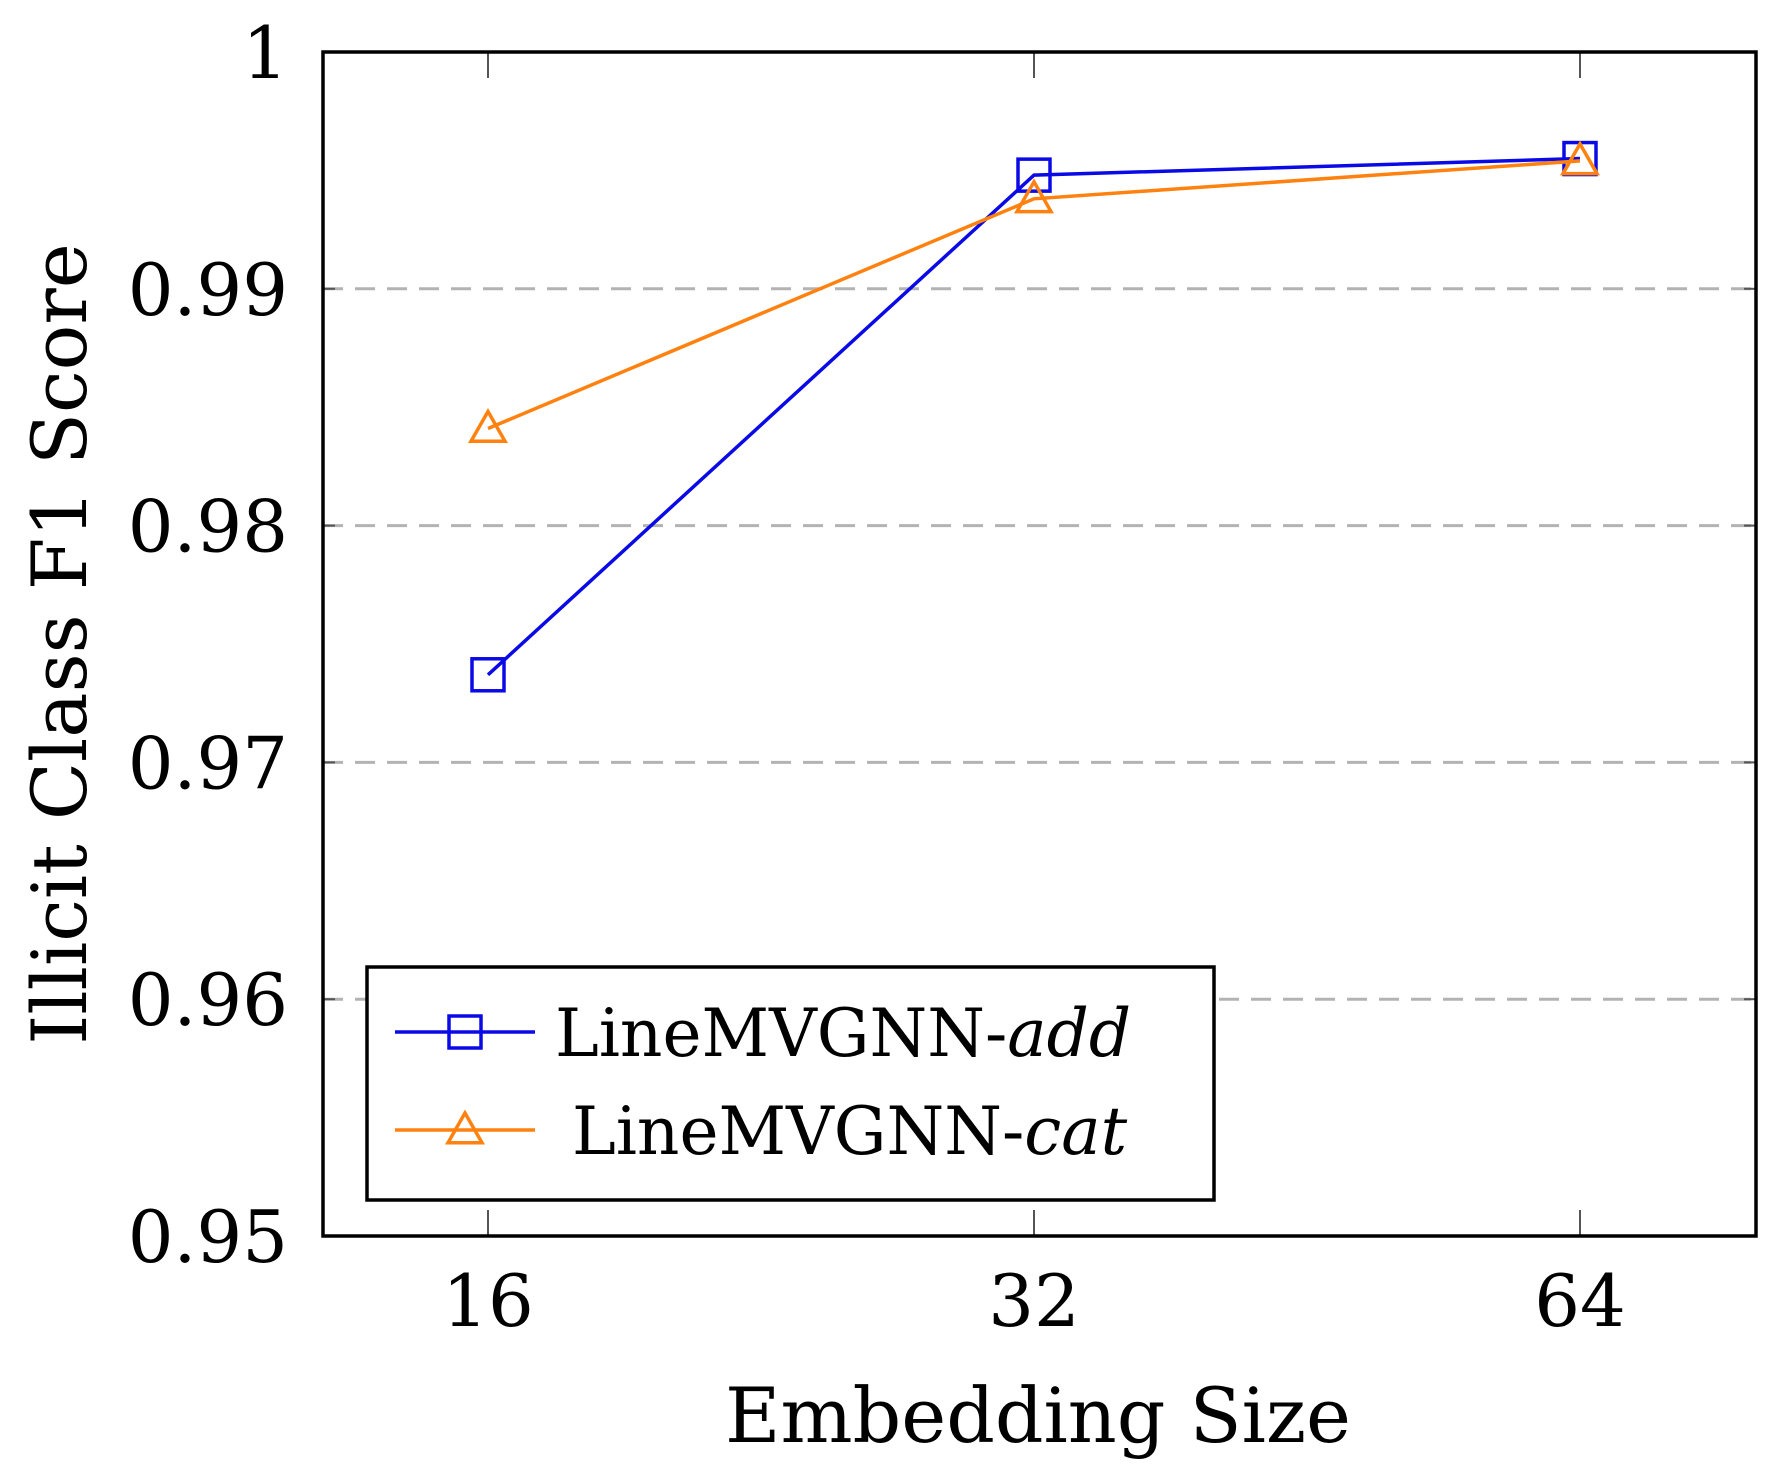 Image resolution: width=1770 pixels, height=1479 pixels. I want to click on legend-label-cat: LineMVGNN-cat, so click(850, 1131).